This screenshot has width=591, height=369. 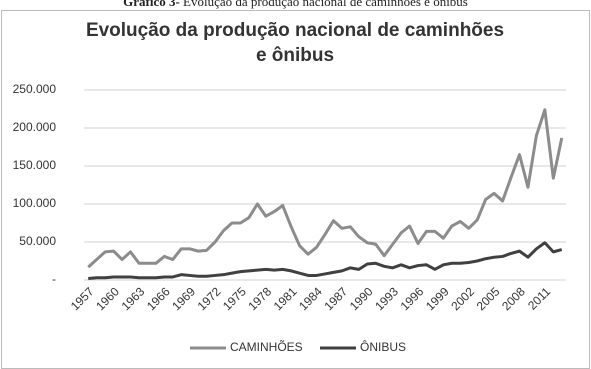 What do you see at coordinates (259, 298) in the screenshot?
I see `x-tick-label: 1978` at bounding box center [259, 298].